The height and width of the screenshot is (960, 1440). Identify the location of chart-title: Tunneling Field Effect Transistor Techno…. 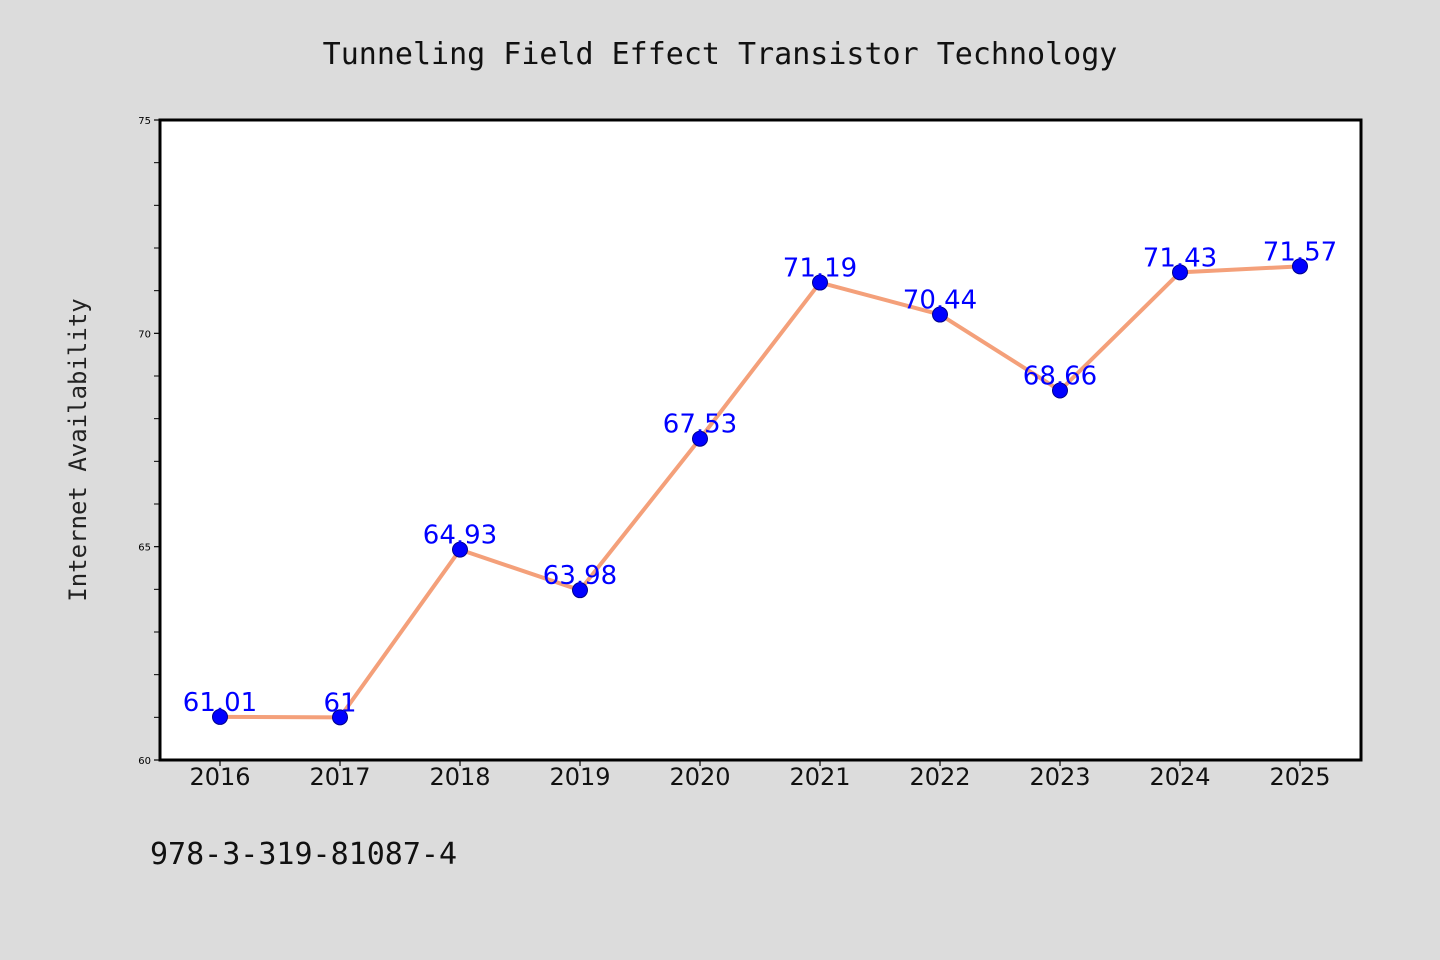
(720, 54).